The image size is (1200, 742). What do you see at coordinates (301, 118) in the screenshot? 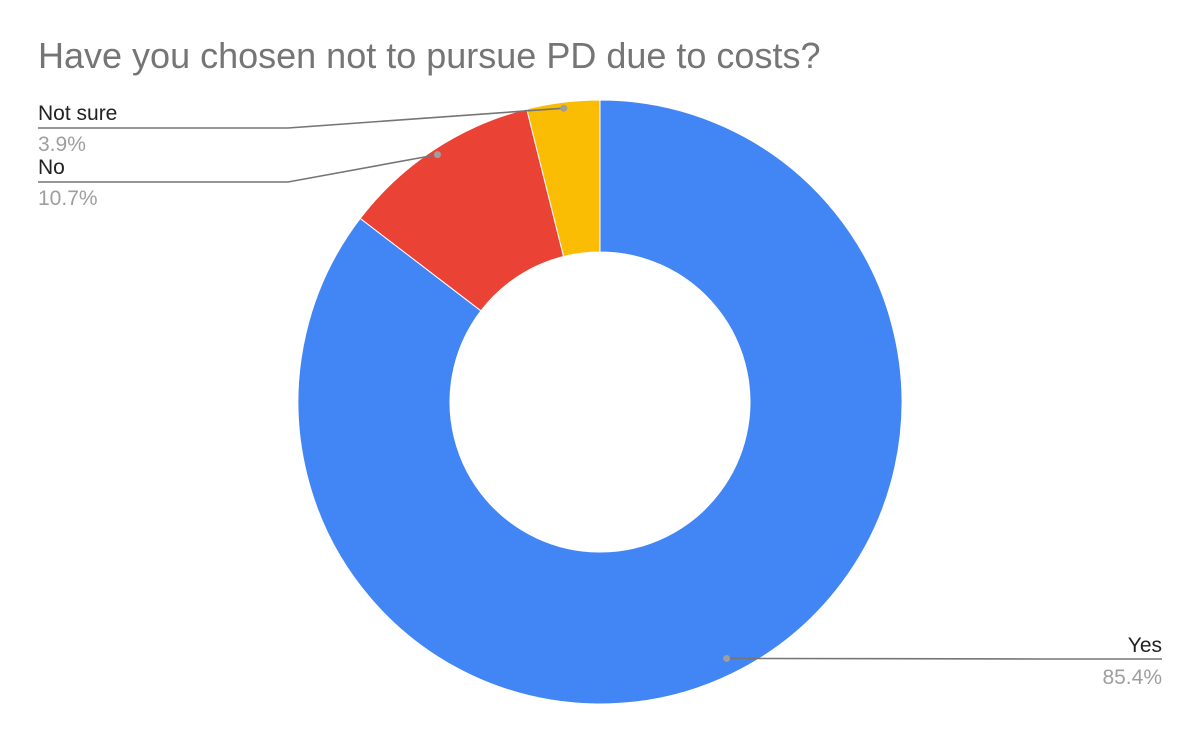
I see `leader-line-not-sure` at bounding box center [301, 118].